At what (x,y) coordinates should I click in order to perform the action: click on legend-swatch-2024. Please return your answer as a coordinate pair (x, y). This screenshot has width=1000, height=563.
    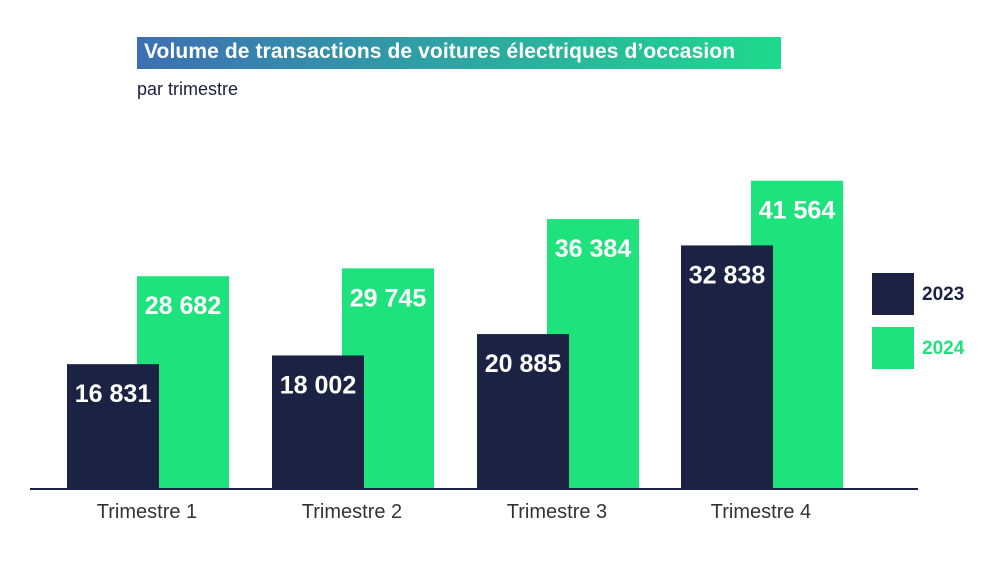
    Looking at the image, I should click on (893, 348).